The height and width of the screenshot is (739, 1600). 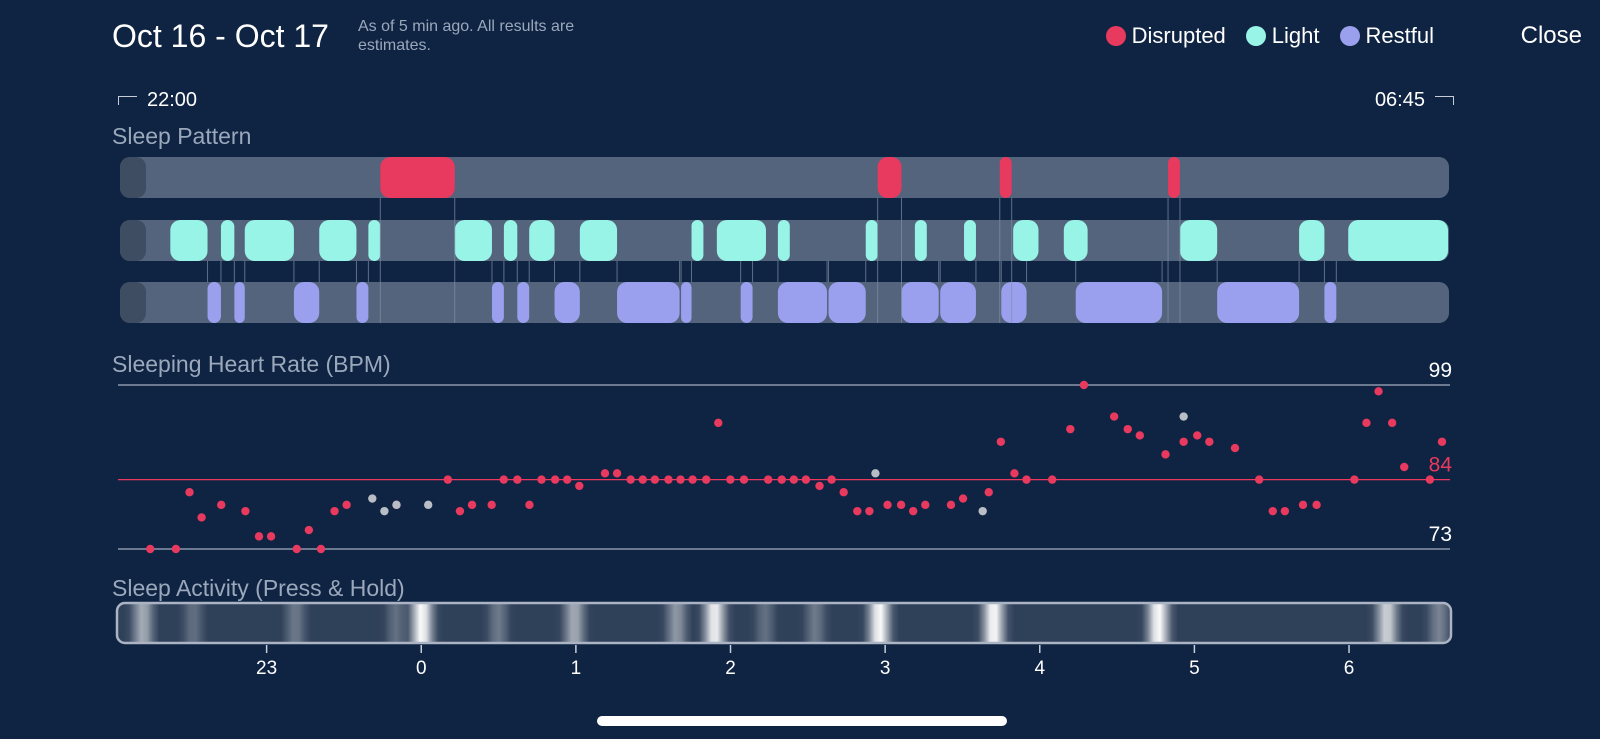 I want to click on axis-tick-label: 4, so click(x=1039, y=668).